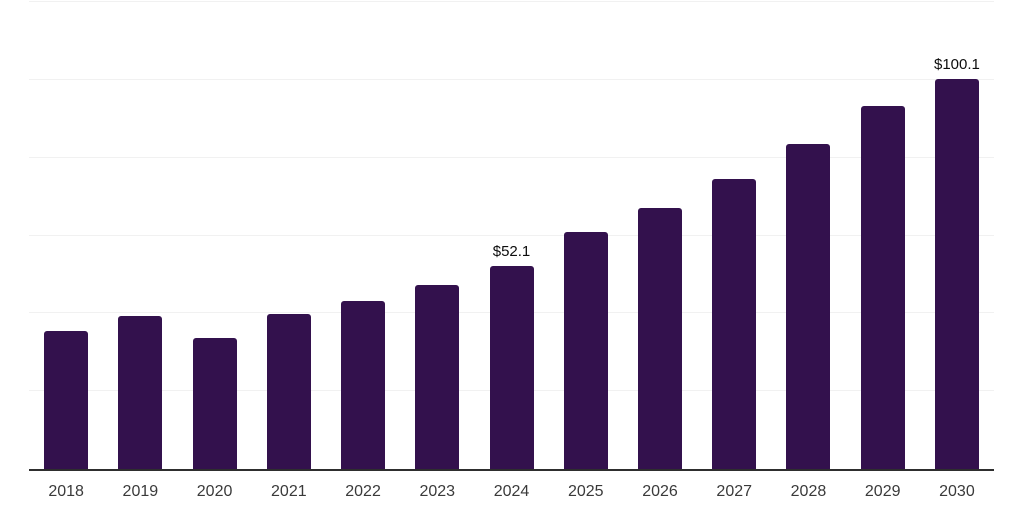  What do you see at coordinates (808, 306) in the screenshot?
I see `bar-2028` at bounding box center [808, 306].